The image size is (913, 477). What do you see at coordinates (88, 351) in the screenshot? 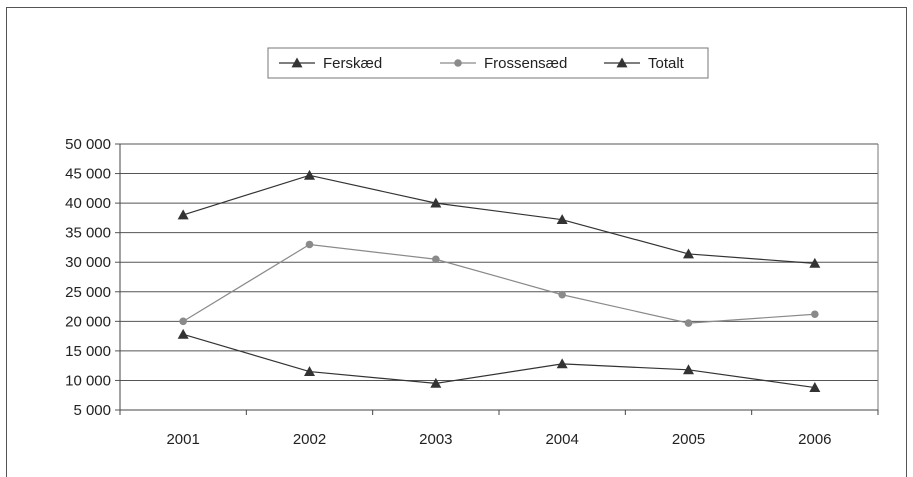
I see `y-tick-label: 15 000` at bounding box center [88, 351].